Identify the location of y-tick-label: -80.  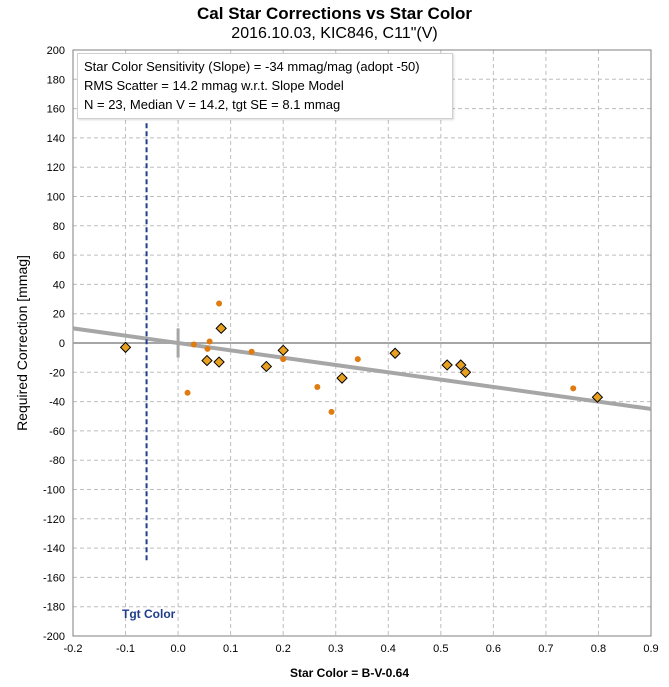
(57, 461).